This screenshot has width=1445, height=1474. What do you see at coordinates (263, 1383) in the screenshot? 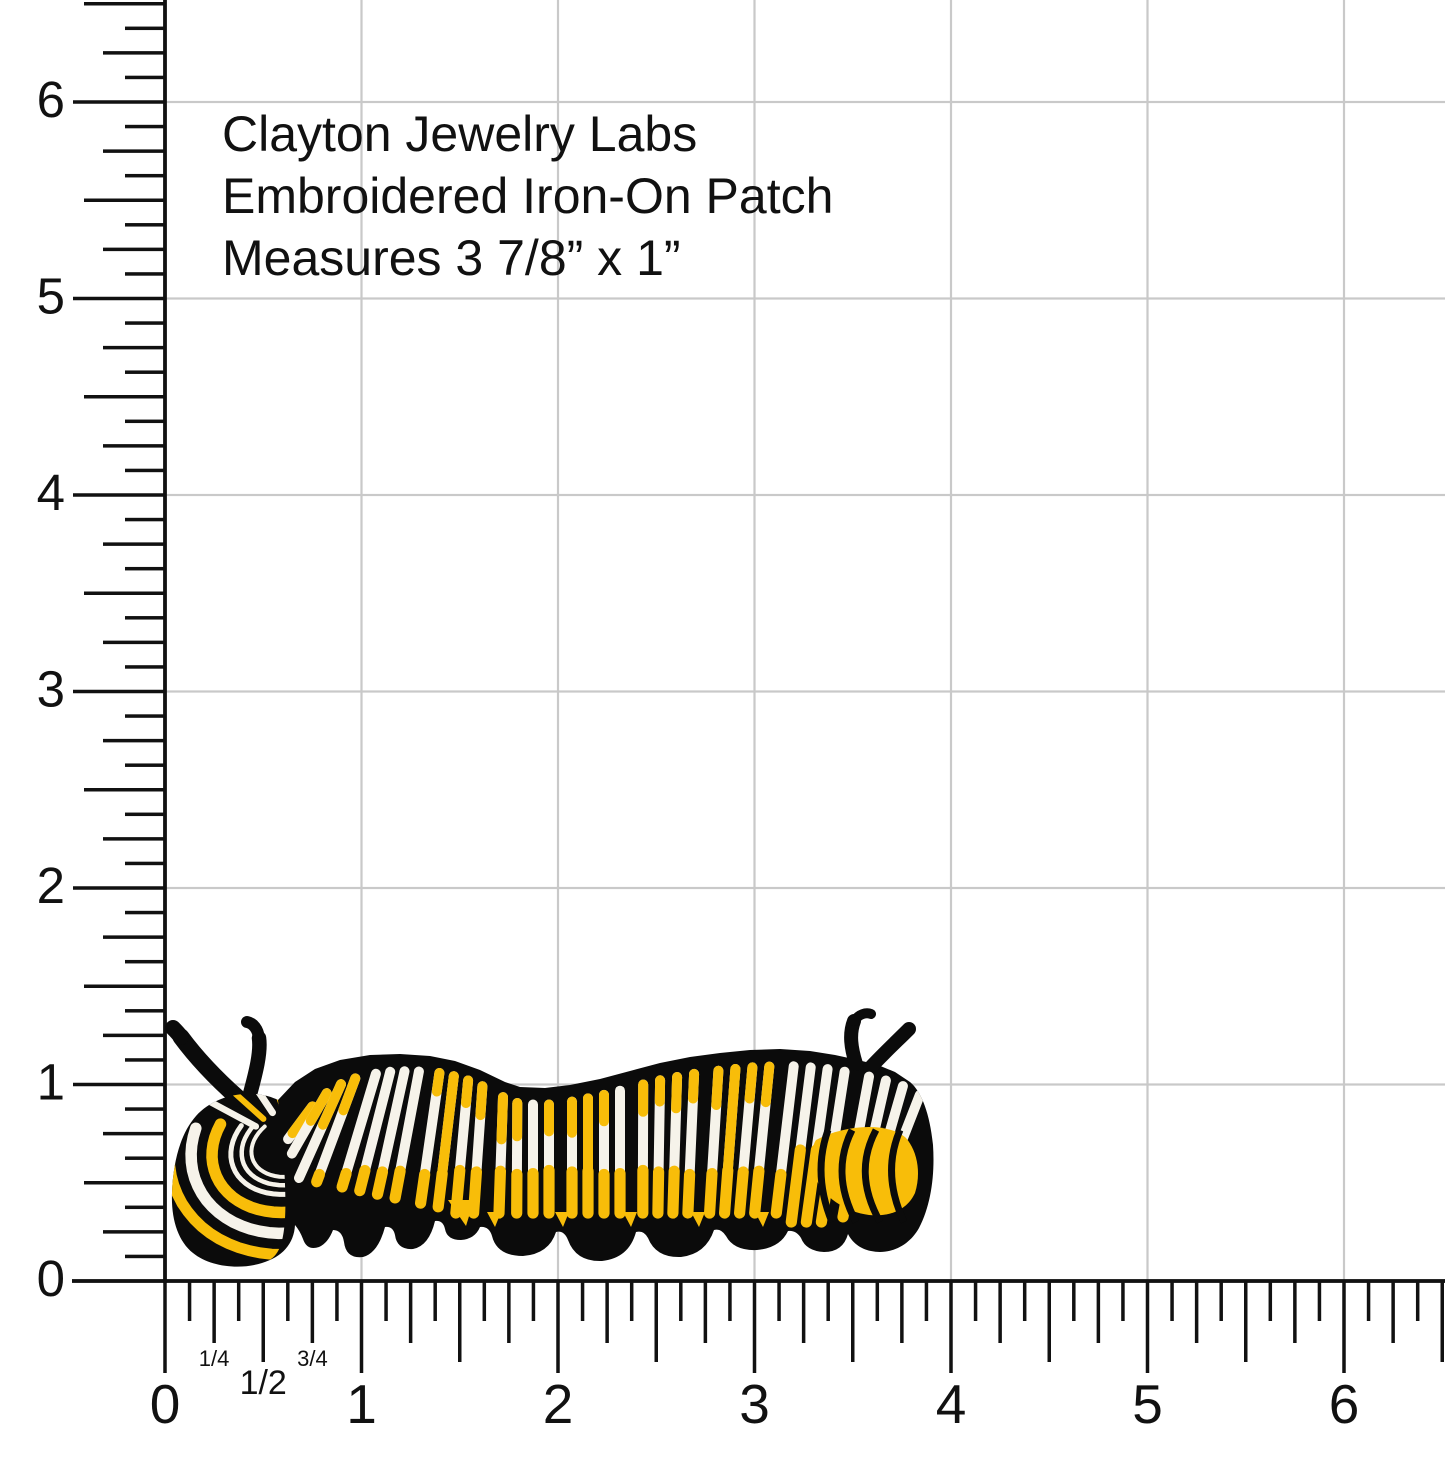
I see `svg-text: 1/2` at bounding box center [263, 1383].